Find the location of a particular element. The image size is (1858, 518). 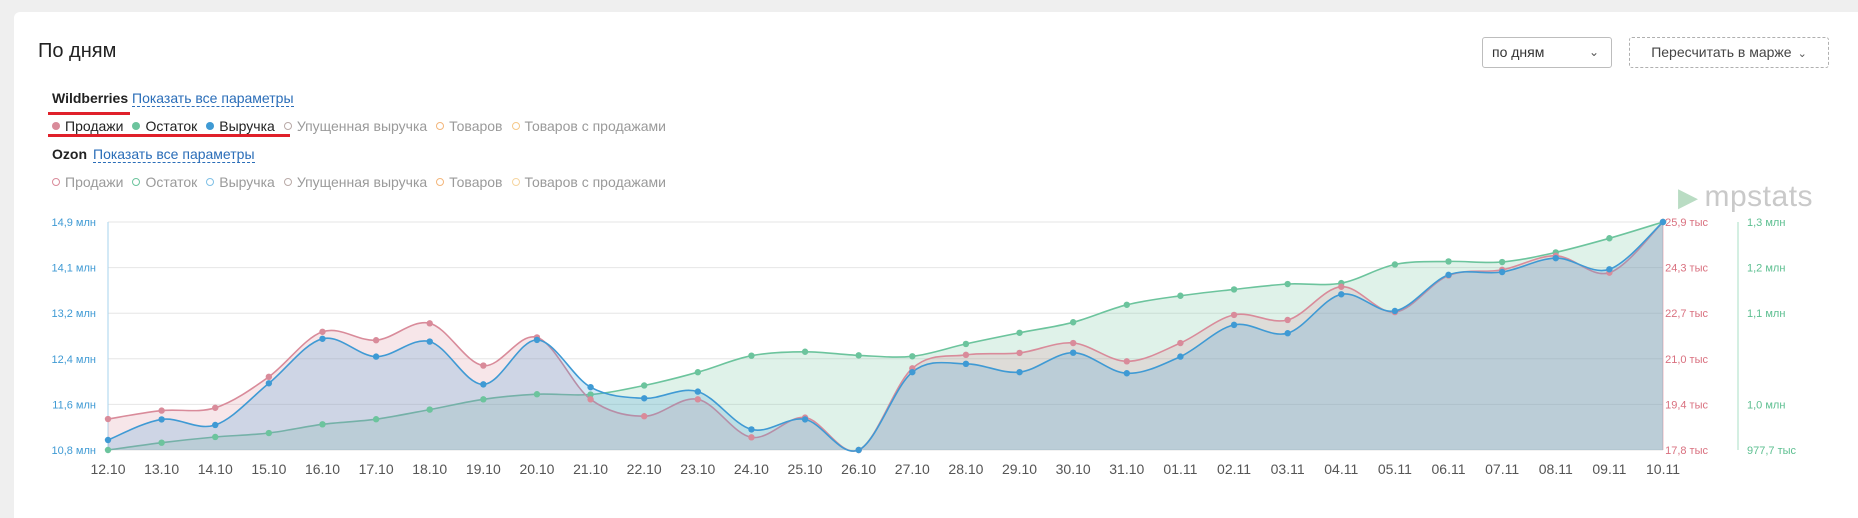

x-axis-tick-label: 17.10 is located at coordinates (376, 469).